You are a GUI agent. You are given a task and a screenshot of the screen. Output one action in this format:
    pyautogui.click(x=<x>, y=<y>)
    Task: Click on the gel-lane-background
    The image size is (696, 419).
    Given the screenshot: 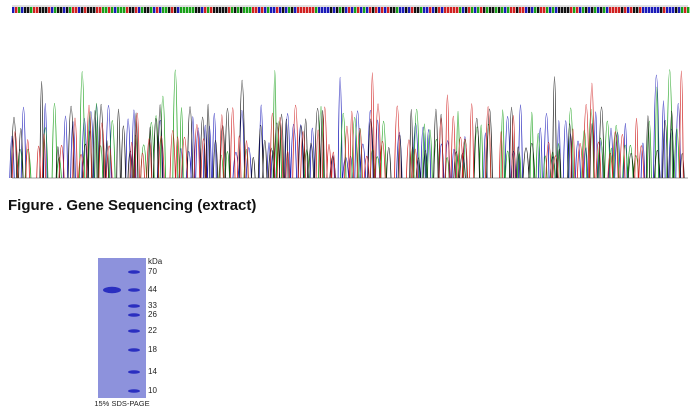 What is the action you would take?
    pyautogui.click(x=122, y=328)
    